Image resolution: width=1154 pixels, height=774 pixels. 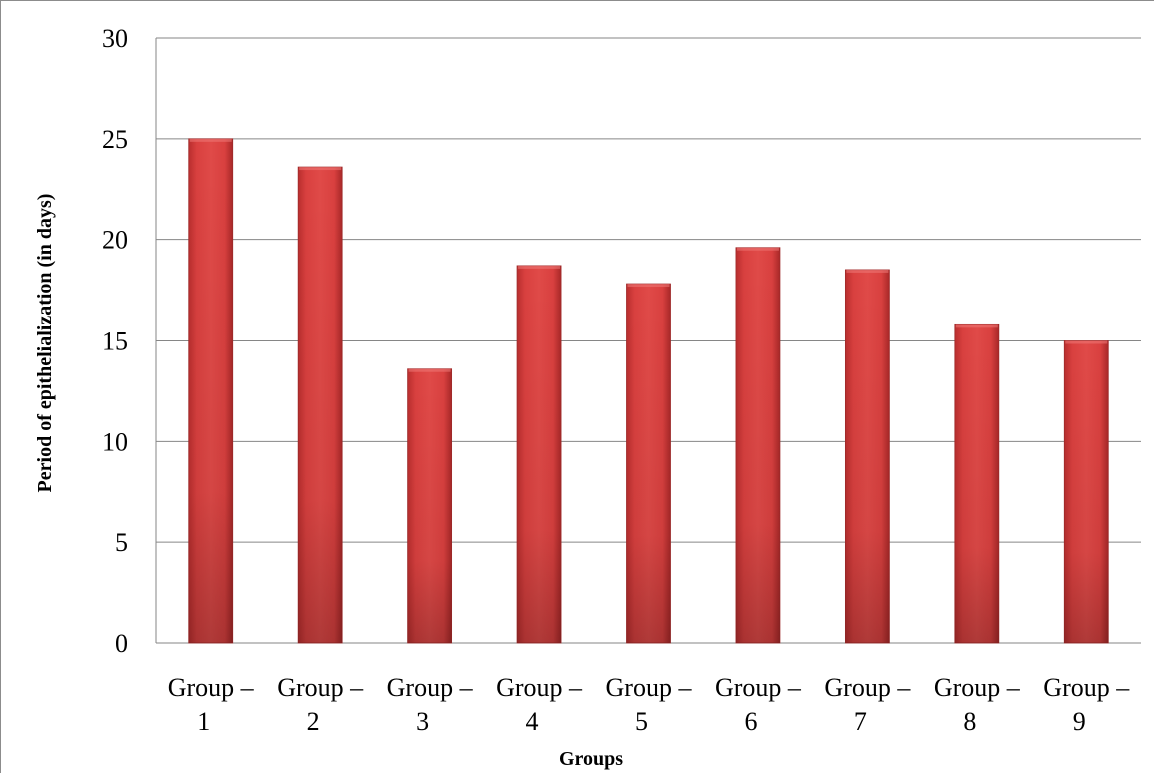 What do you see at coordinates (115, 240) in the screenshot?
I see `y-tick-label: 20` at bounding box center [115, 240].